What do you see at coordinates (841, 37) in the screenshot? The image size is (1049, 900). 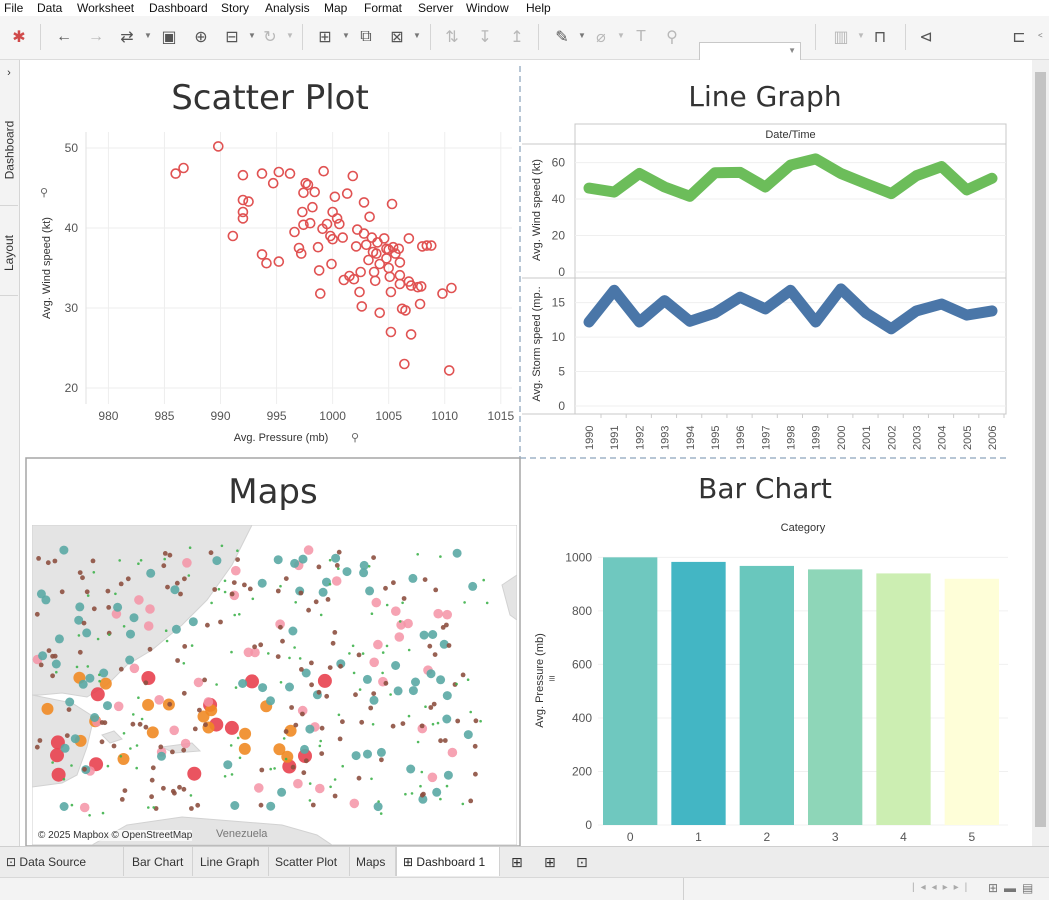 I see `show-cards-icon: ▥` at bounding box center [841, 37].